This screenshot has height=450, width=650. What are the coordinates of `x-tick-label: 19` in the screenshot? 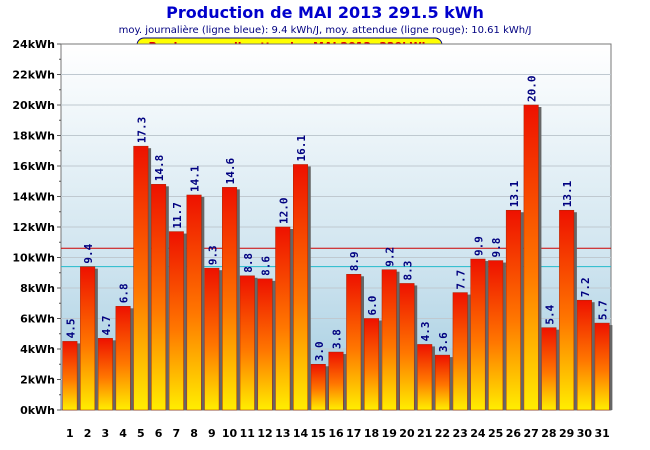 It's located at (389, 433).